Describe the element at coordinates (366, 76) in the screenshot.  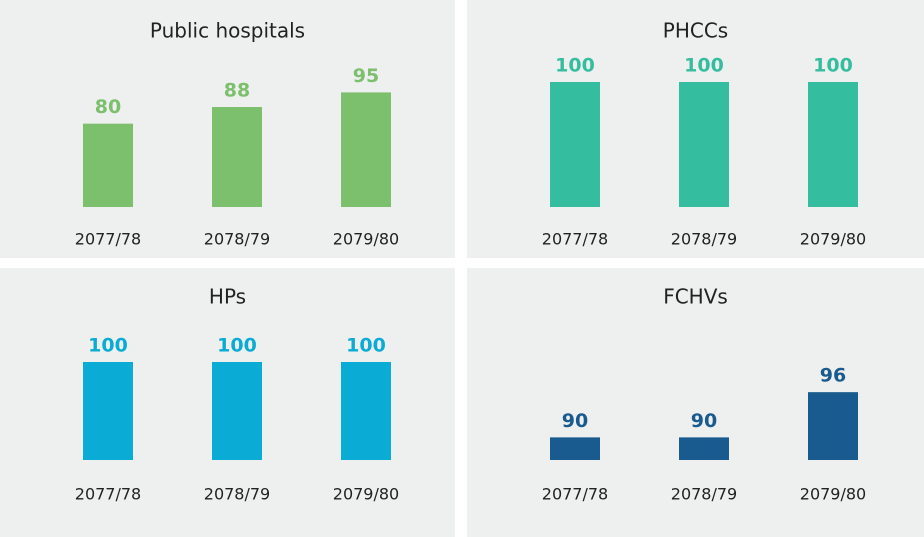
I see `value-label: 95` at that location.